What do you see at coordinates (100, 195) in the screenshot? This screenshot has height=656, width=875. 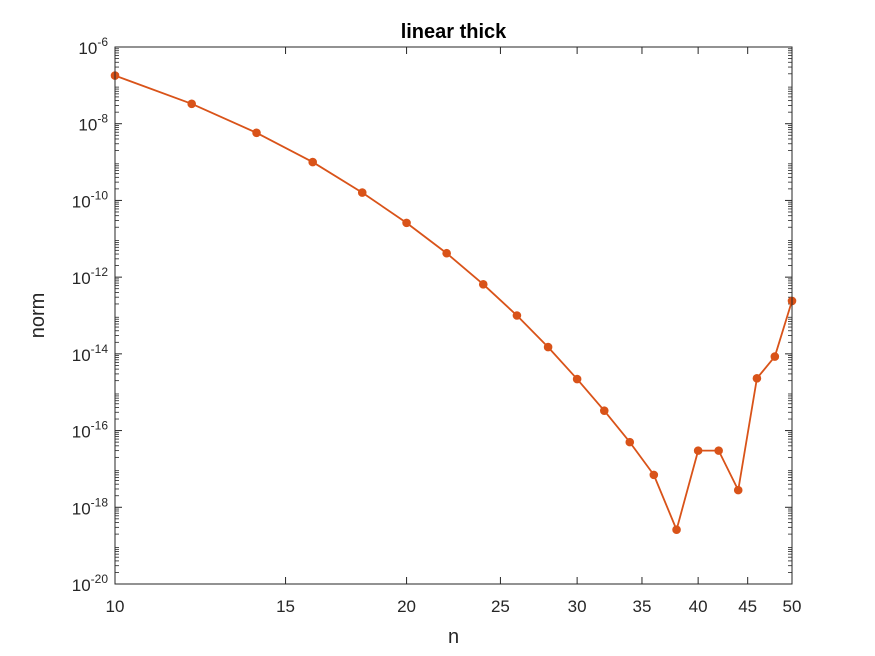 I see `y-tick-exponent: -10` at bounding box center [100, 195].